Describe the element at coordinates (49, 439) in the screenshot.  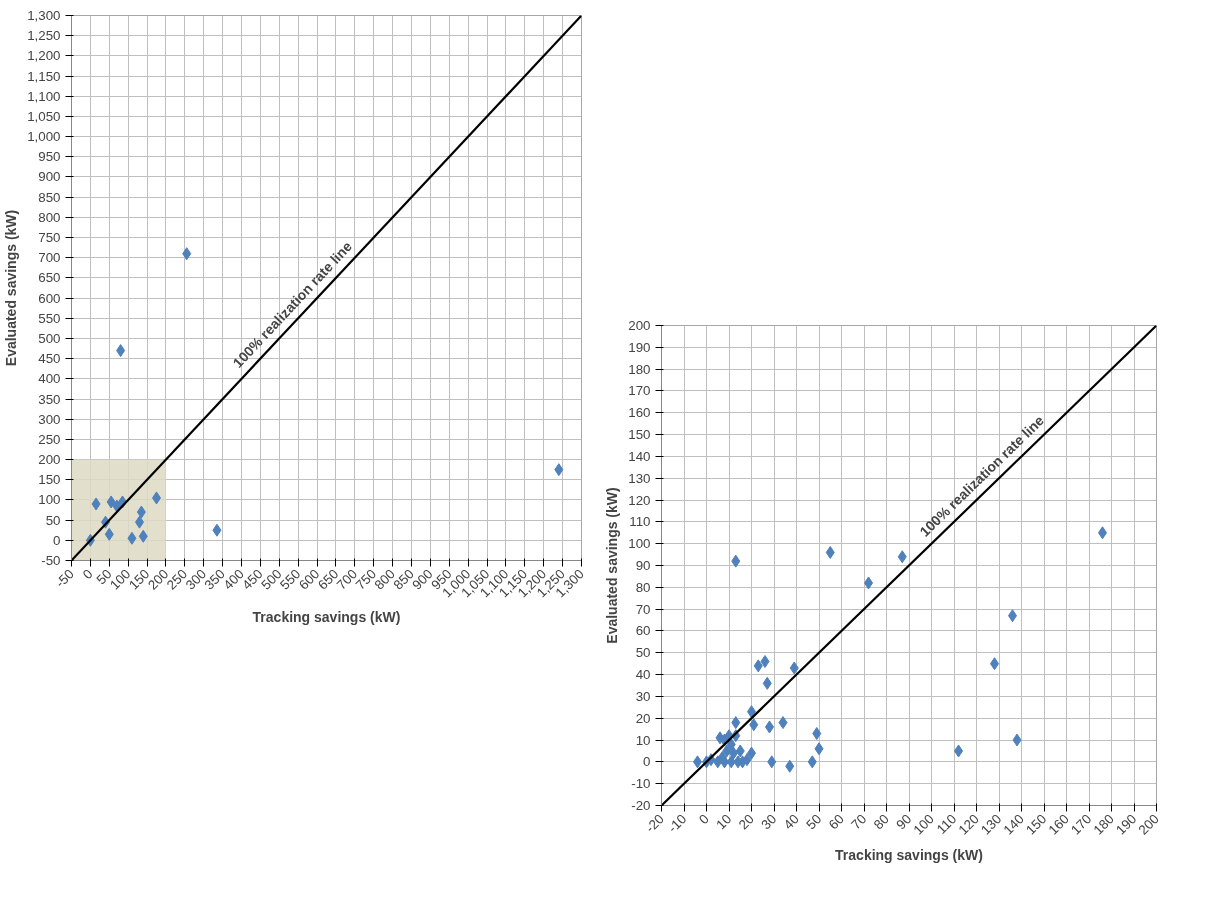
I see `y-tick-label: 250` at that location.